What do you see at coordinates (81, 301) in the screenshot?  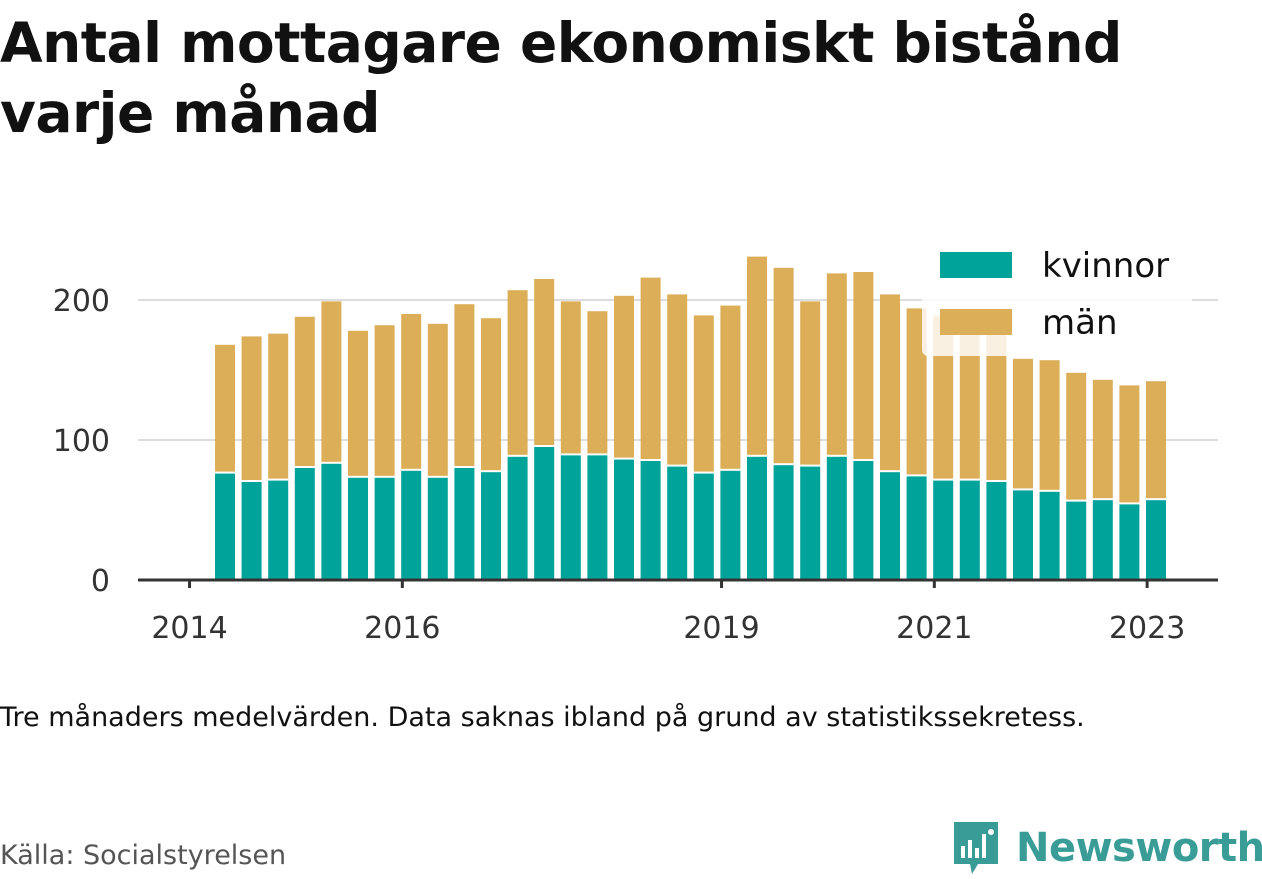 I see `y-tick-label: 200` at bounding box center [81, 301].